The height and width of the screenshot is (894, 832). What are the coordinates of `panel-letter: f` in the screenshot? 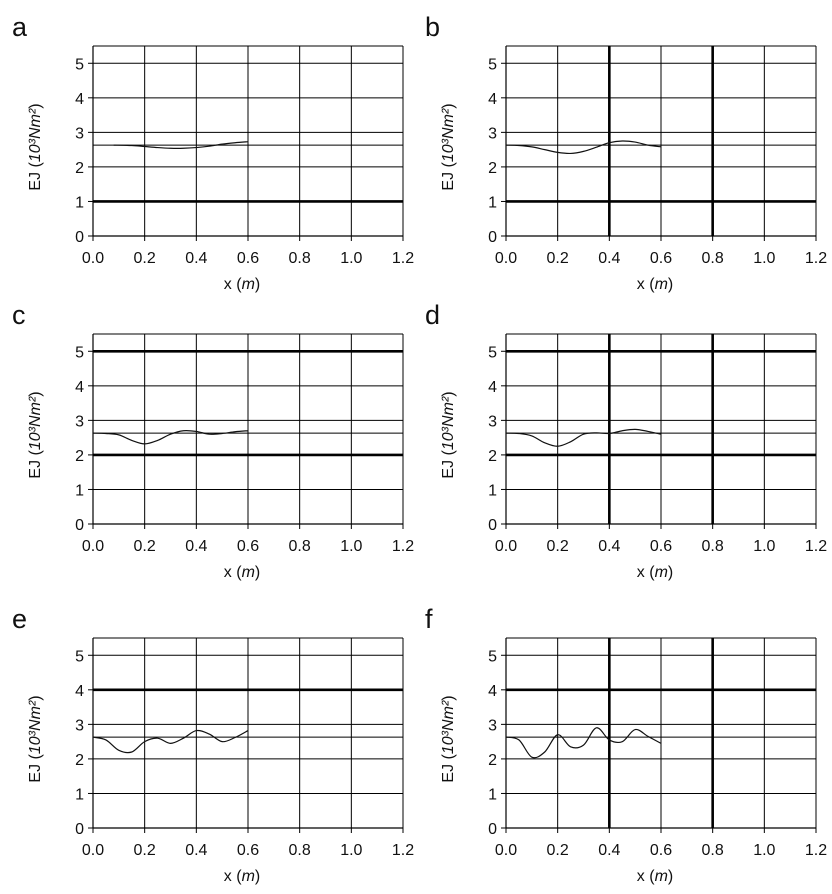 It's located at (429, 619).